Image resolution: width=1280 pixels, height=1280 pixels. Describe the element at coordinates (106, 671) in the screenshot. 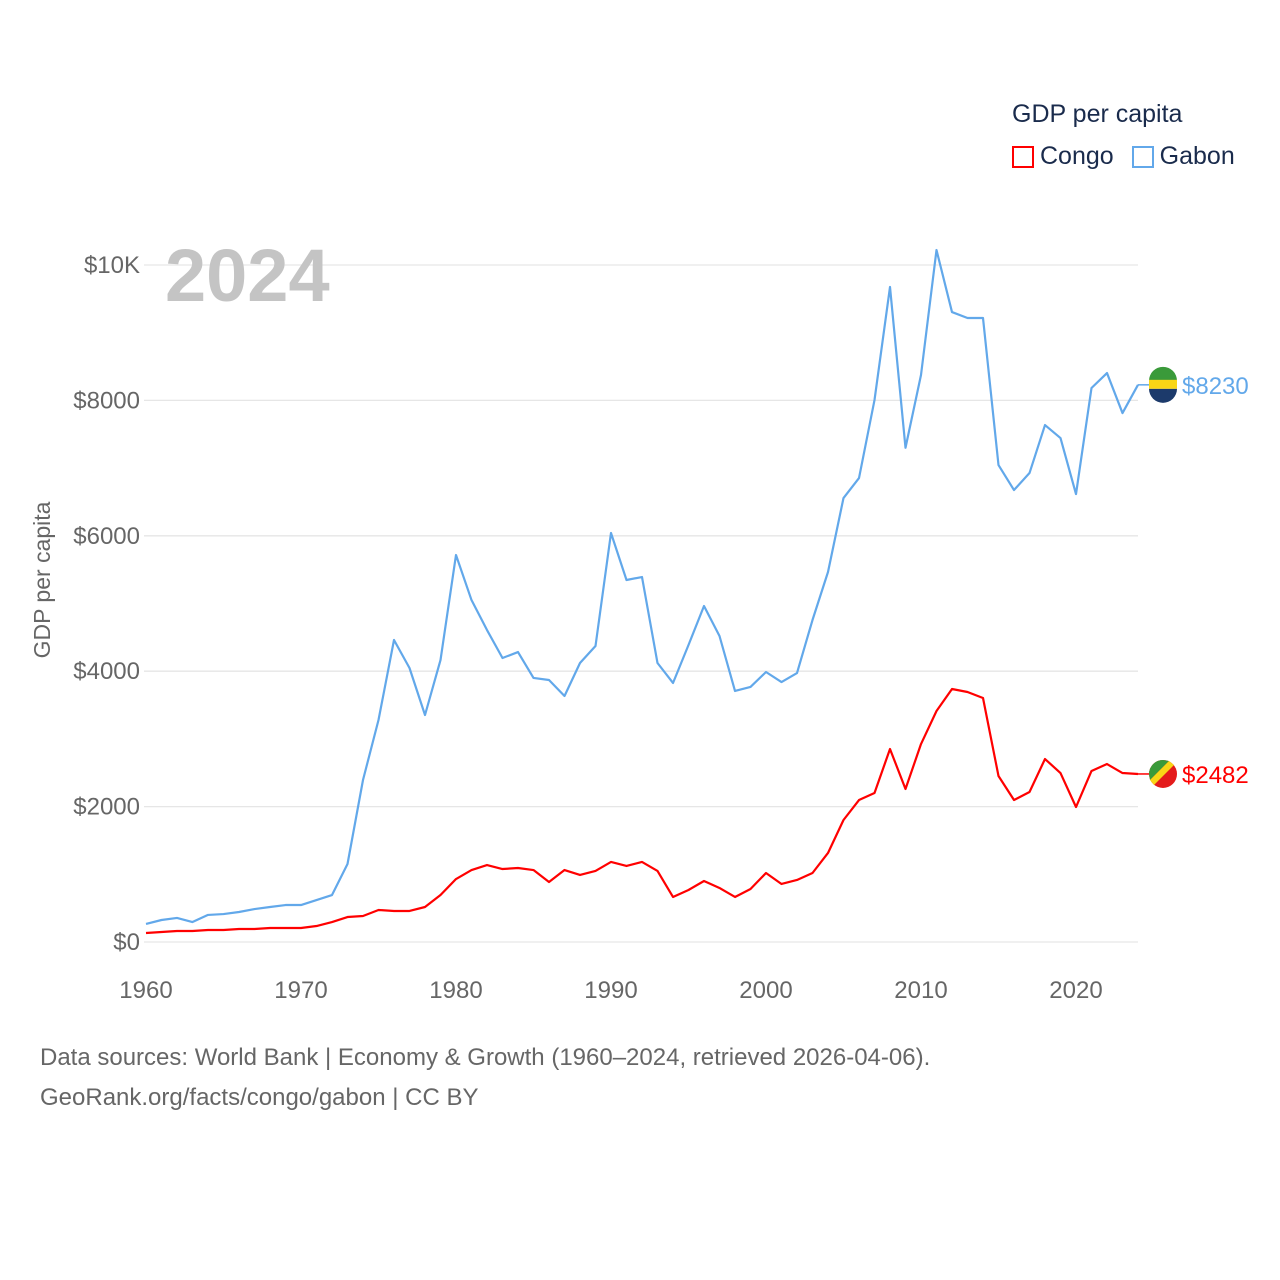

I see `y-tick-label: $4000` at that location.